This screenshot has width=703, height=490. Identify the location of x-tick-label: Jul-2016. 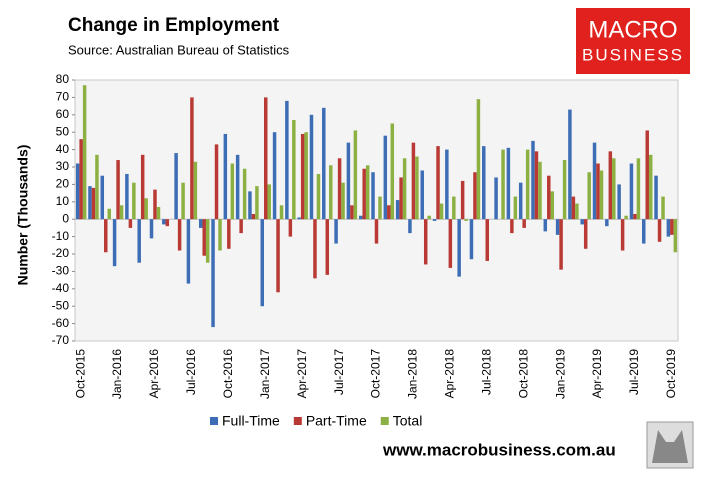
(191, 372).